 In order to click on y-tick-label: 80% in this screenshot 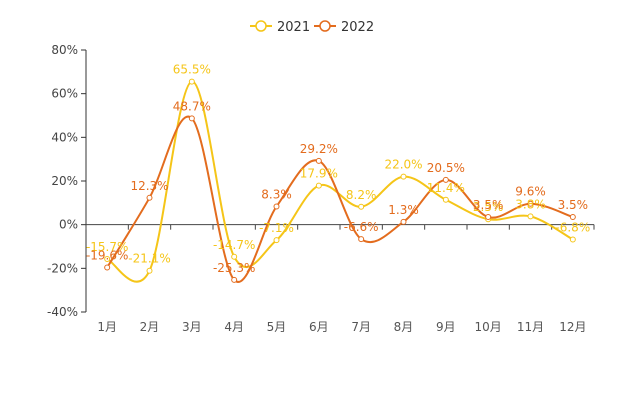, I will do `click(64, 50)`.